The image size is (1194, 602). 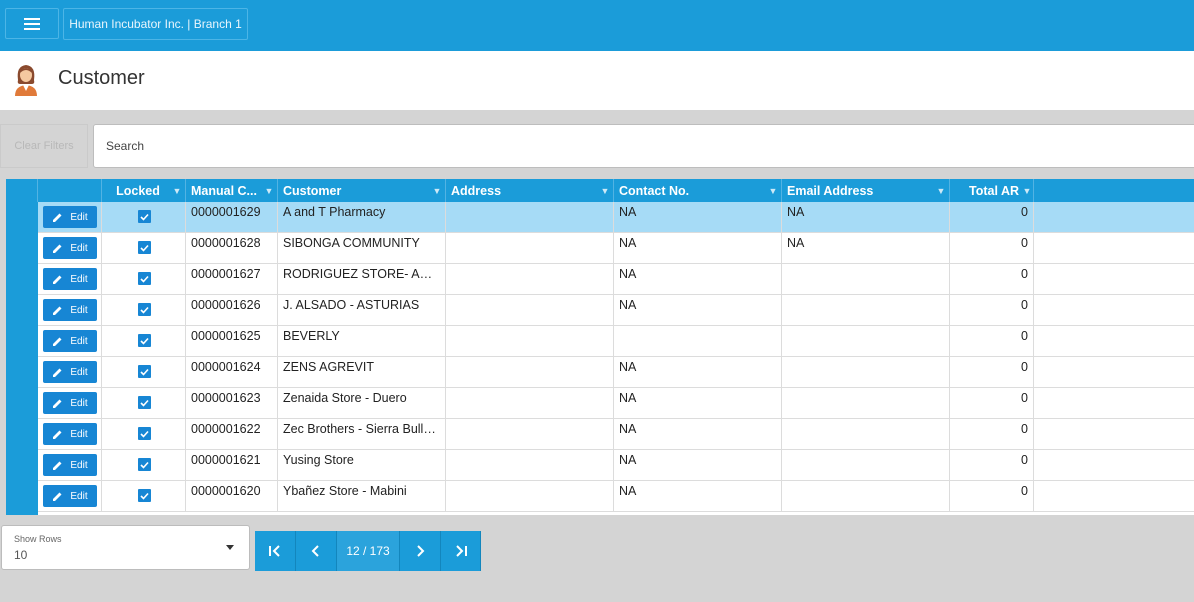 What do you see at coordinates (362, 341) in the screenshot?
I see `customer-cell: BEVERLY` at bounding box center [362, 341].